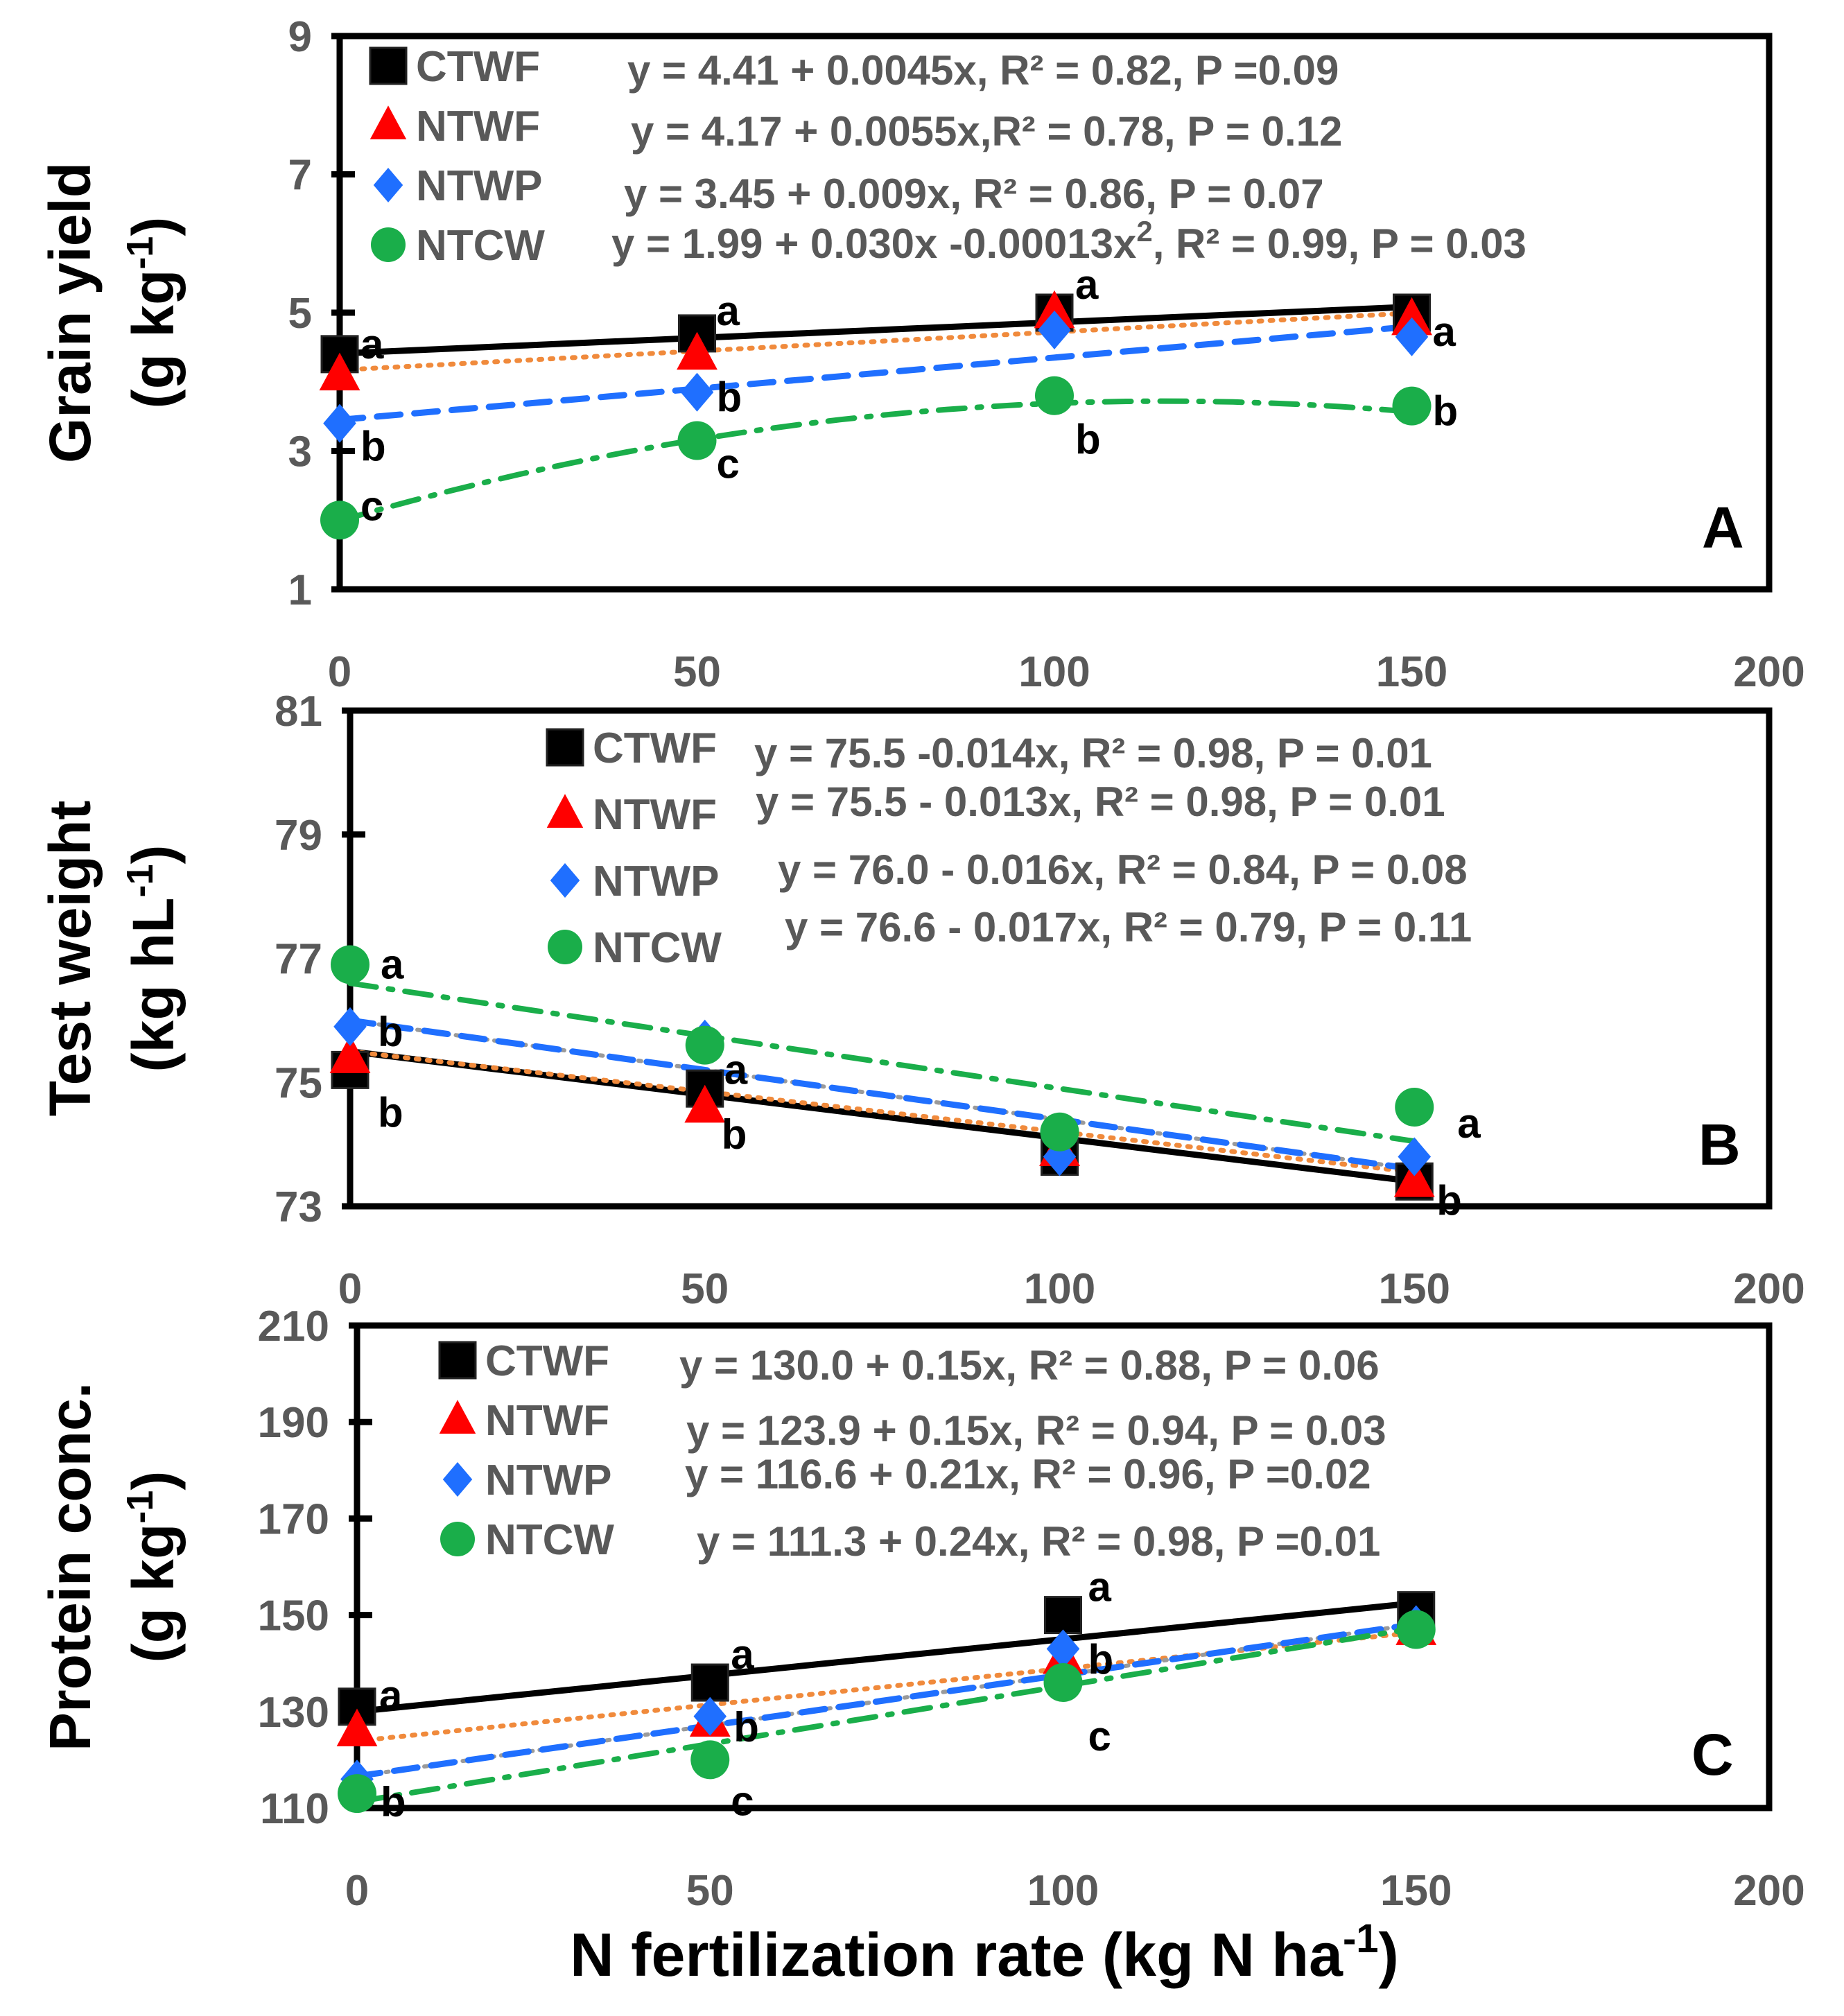  Describe the element at coordinates (984, 1952) in the screenshot. I see `x-axis-title-text: N fertilization rate (kg N ha-1)` at that location.